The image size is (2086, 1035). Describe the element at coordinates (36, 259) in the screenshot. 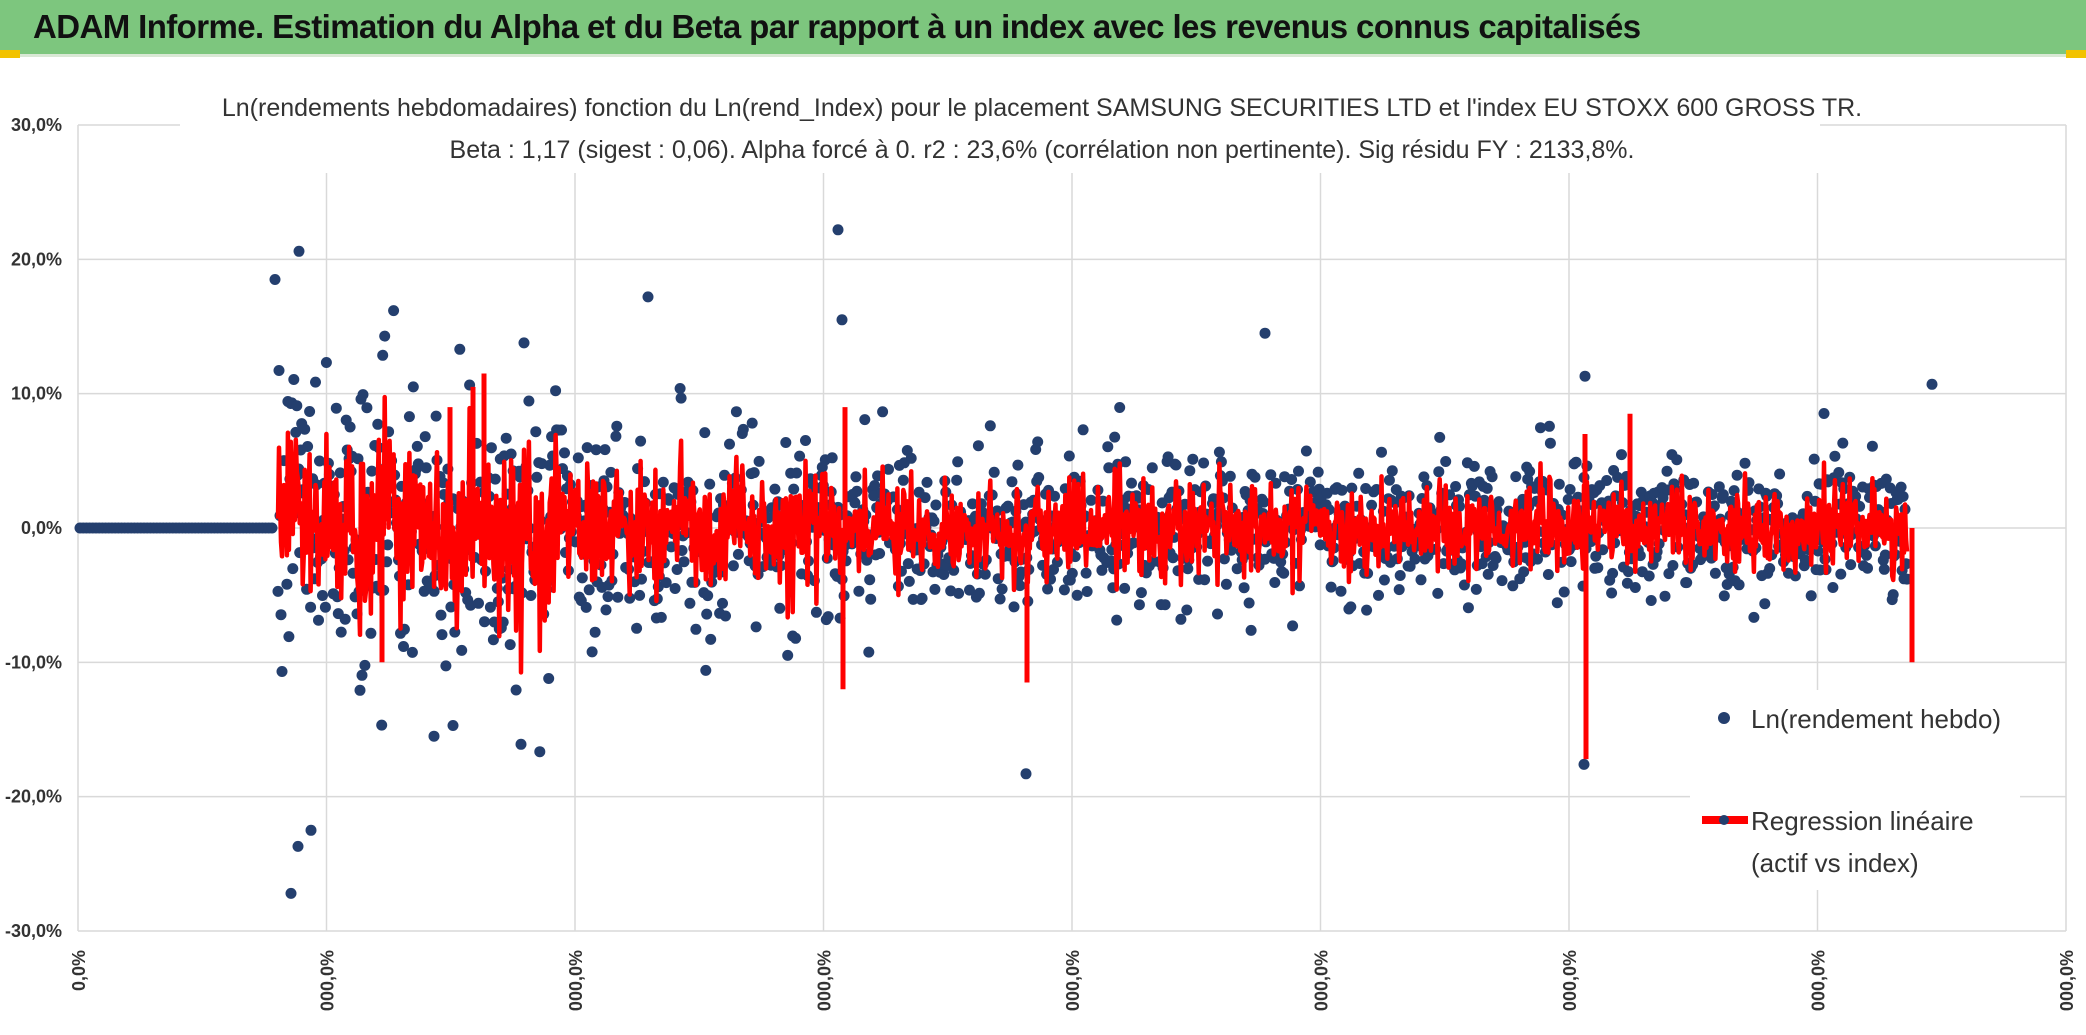

I see `y-tick-label: 20,0%` at that location.